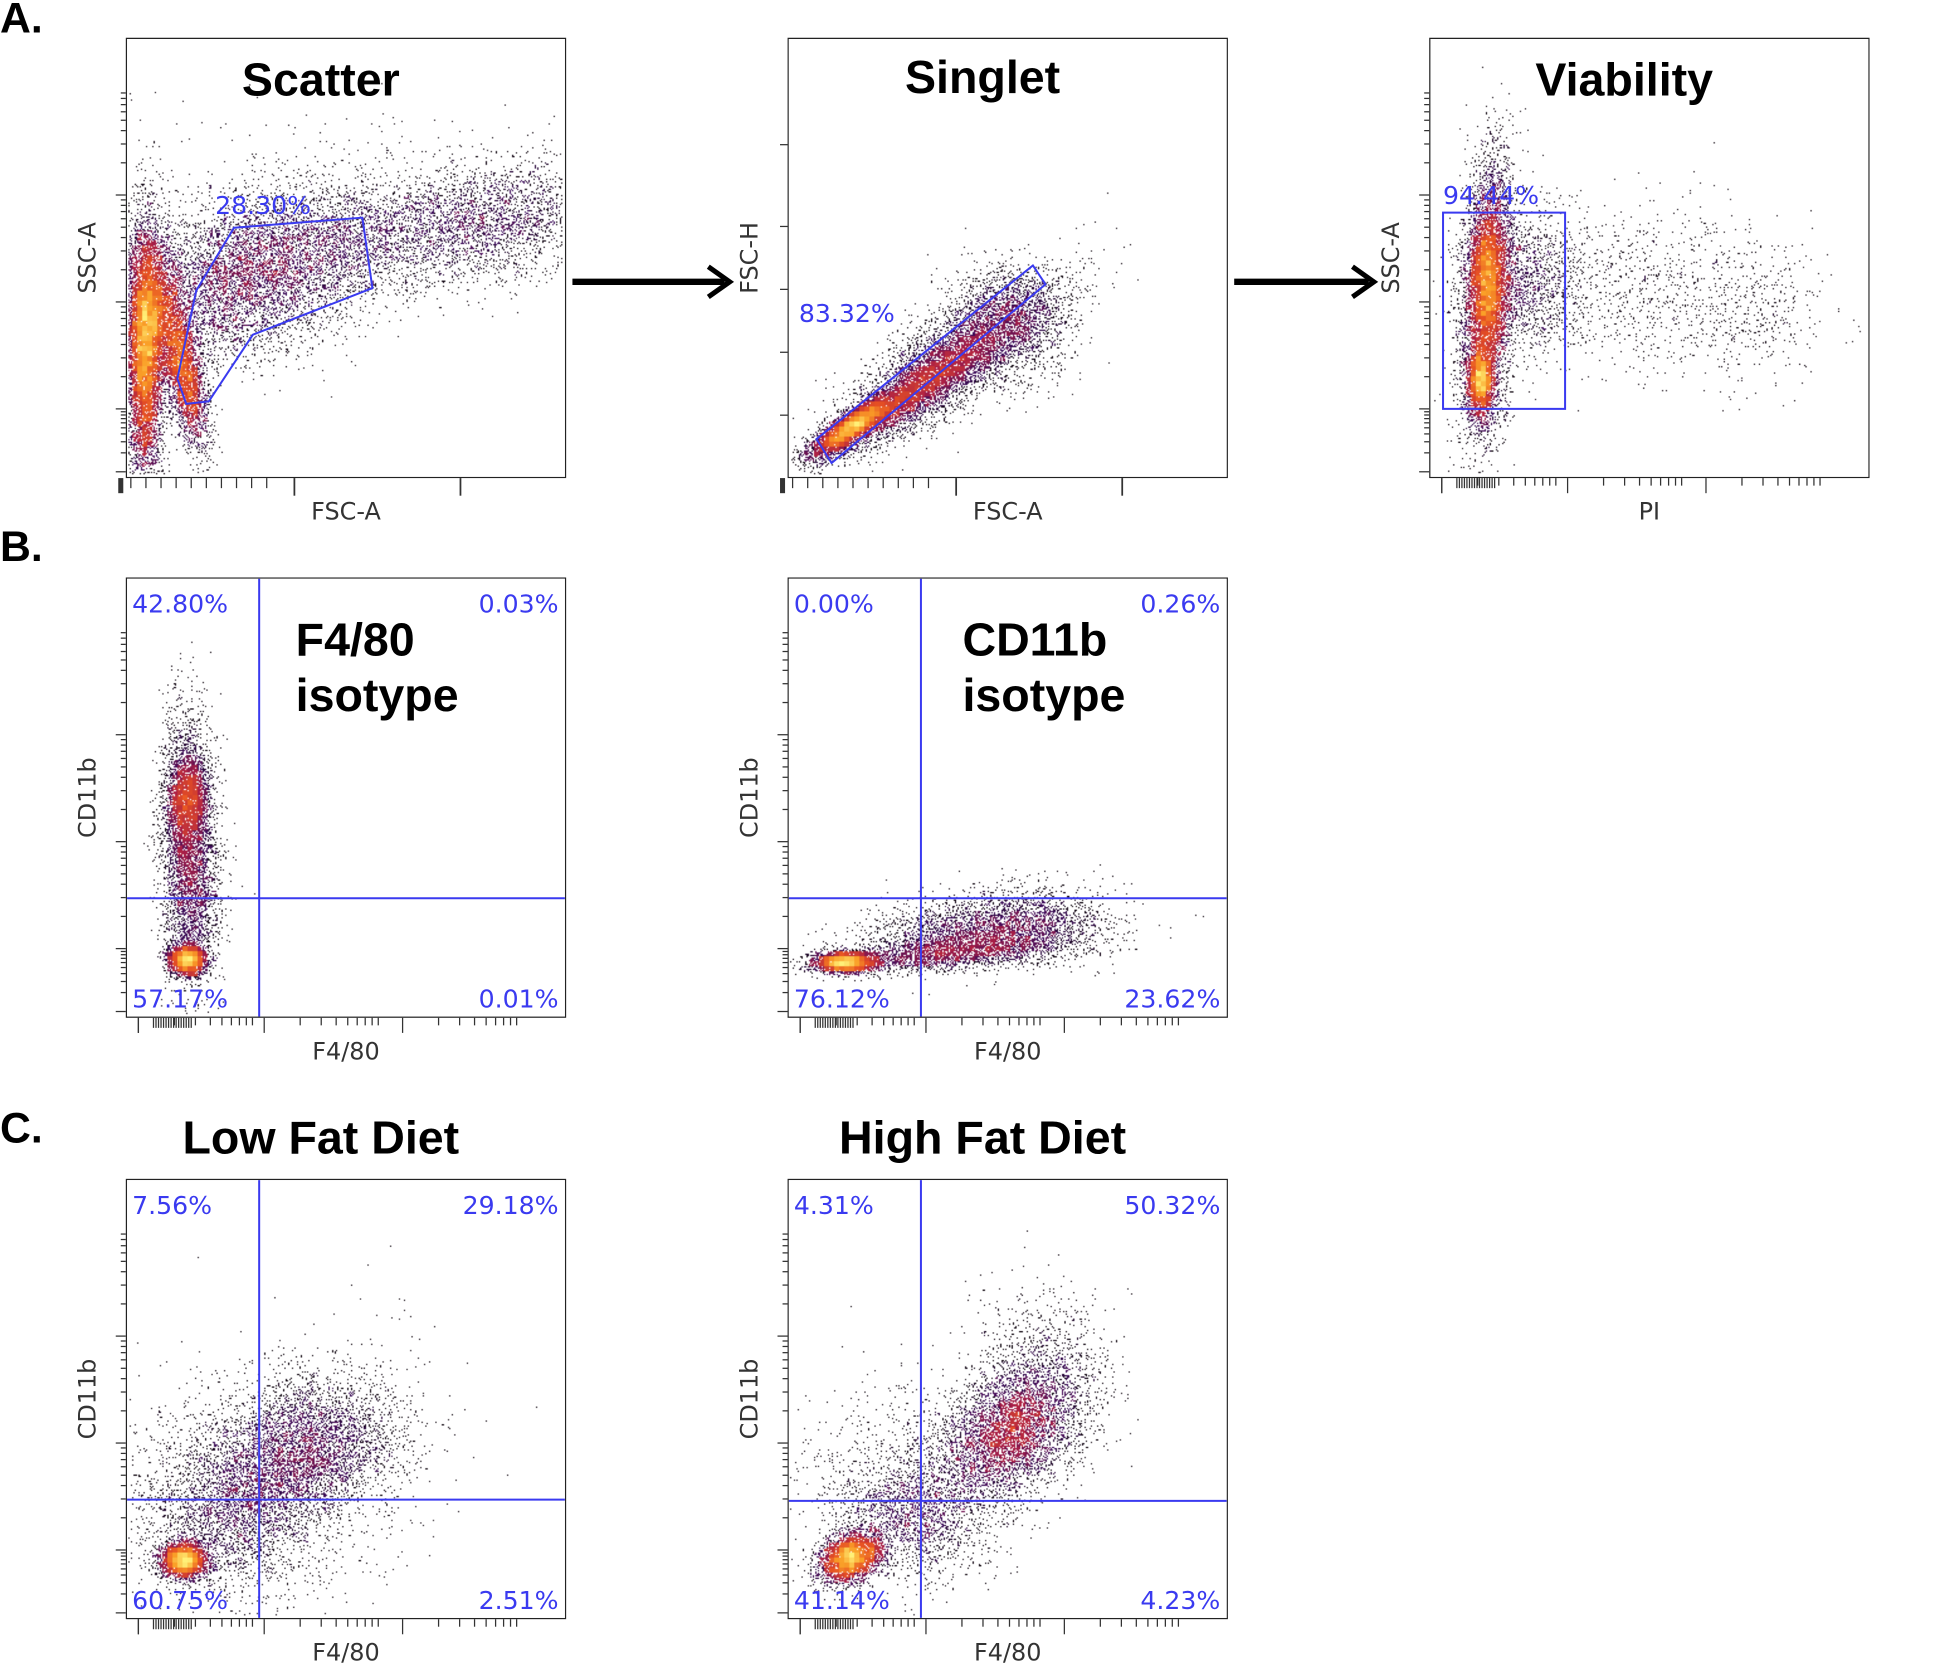  I want to click on quadrant-upper-right-percentage: 29.18%, so click(510, 1205).